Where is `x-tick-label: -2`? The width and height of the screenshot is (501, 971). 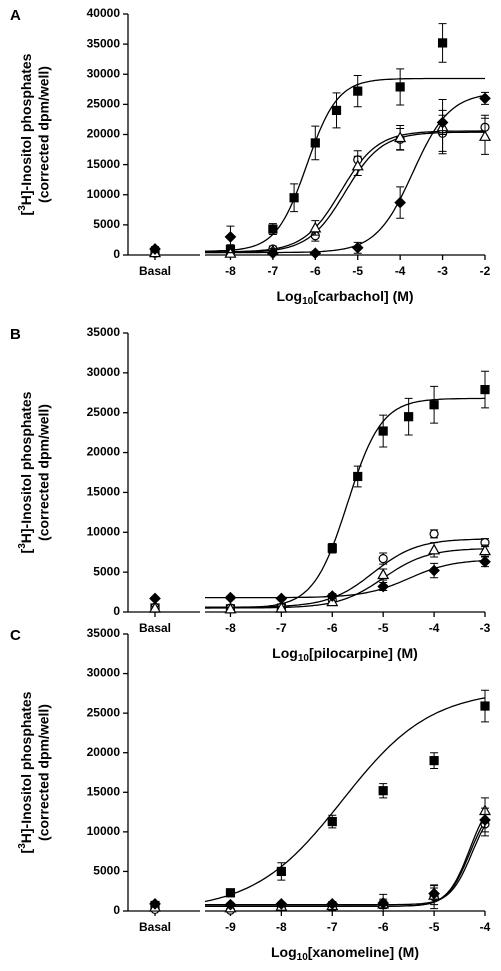 x-tick-label: -2 is located at coordinates (485, 271).